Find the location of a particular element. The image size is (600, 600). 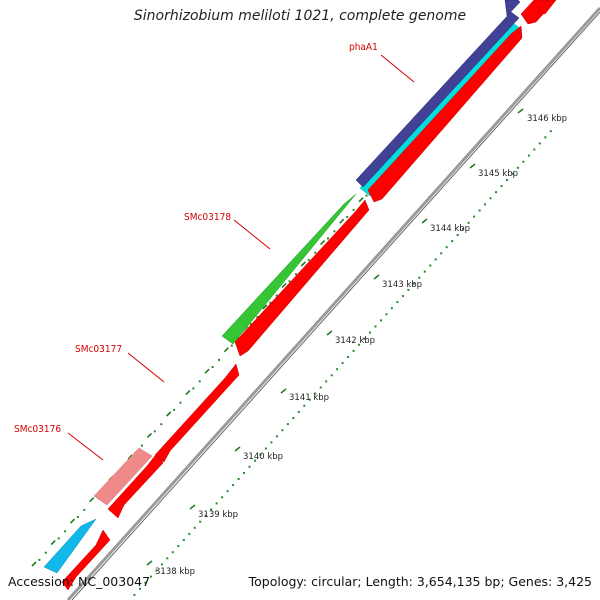

phaa1-leader-line is located at coordinates (397, 68).